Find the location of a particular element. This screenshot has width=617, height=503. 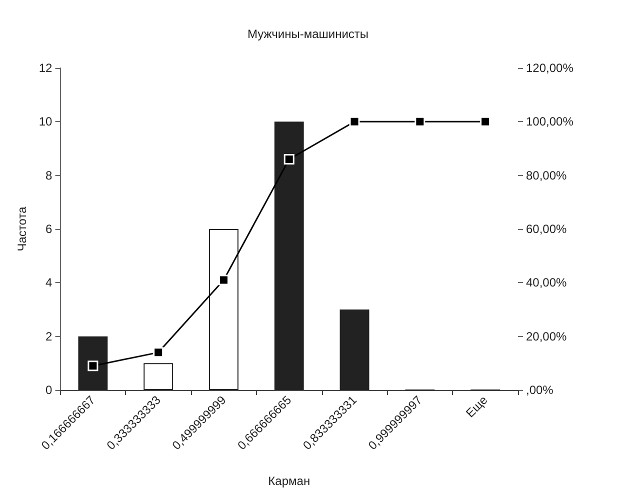

y2-tick-label: 40,00% is located at coordinates (547, 283).